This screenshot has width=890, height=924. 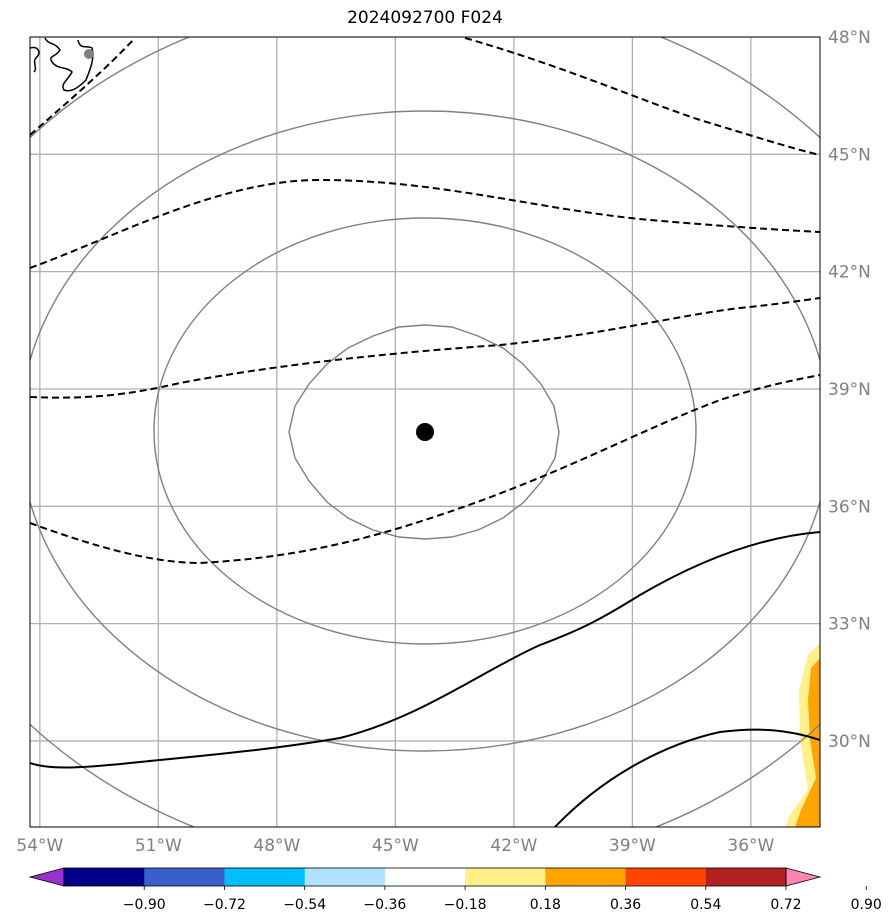 What do you see at coordinates (849, 625) in the screenshot?
I see `latitude-label: 33°N` at bounding box center [849, 625].